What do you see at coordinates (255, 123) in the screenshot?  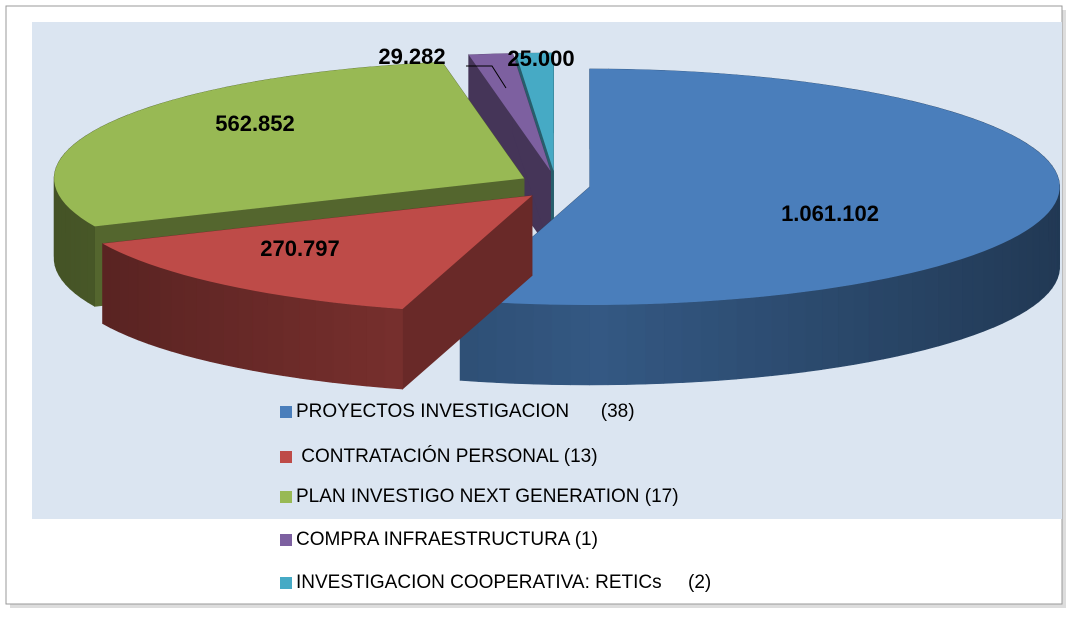 I see `data-label: 562.852` at bounding box center [255, 123].